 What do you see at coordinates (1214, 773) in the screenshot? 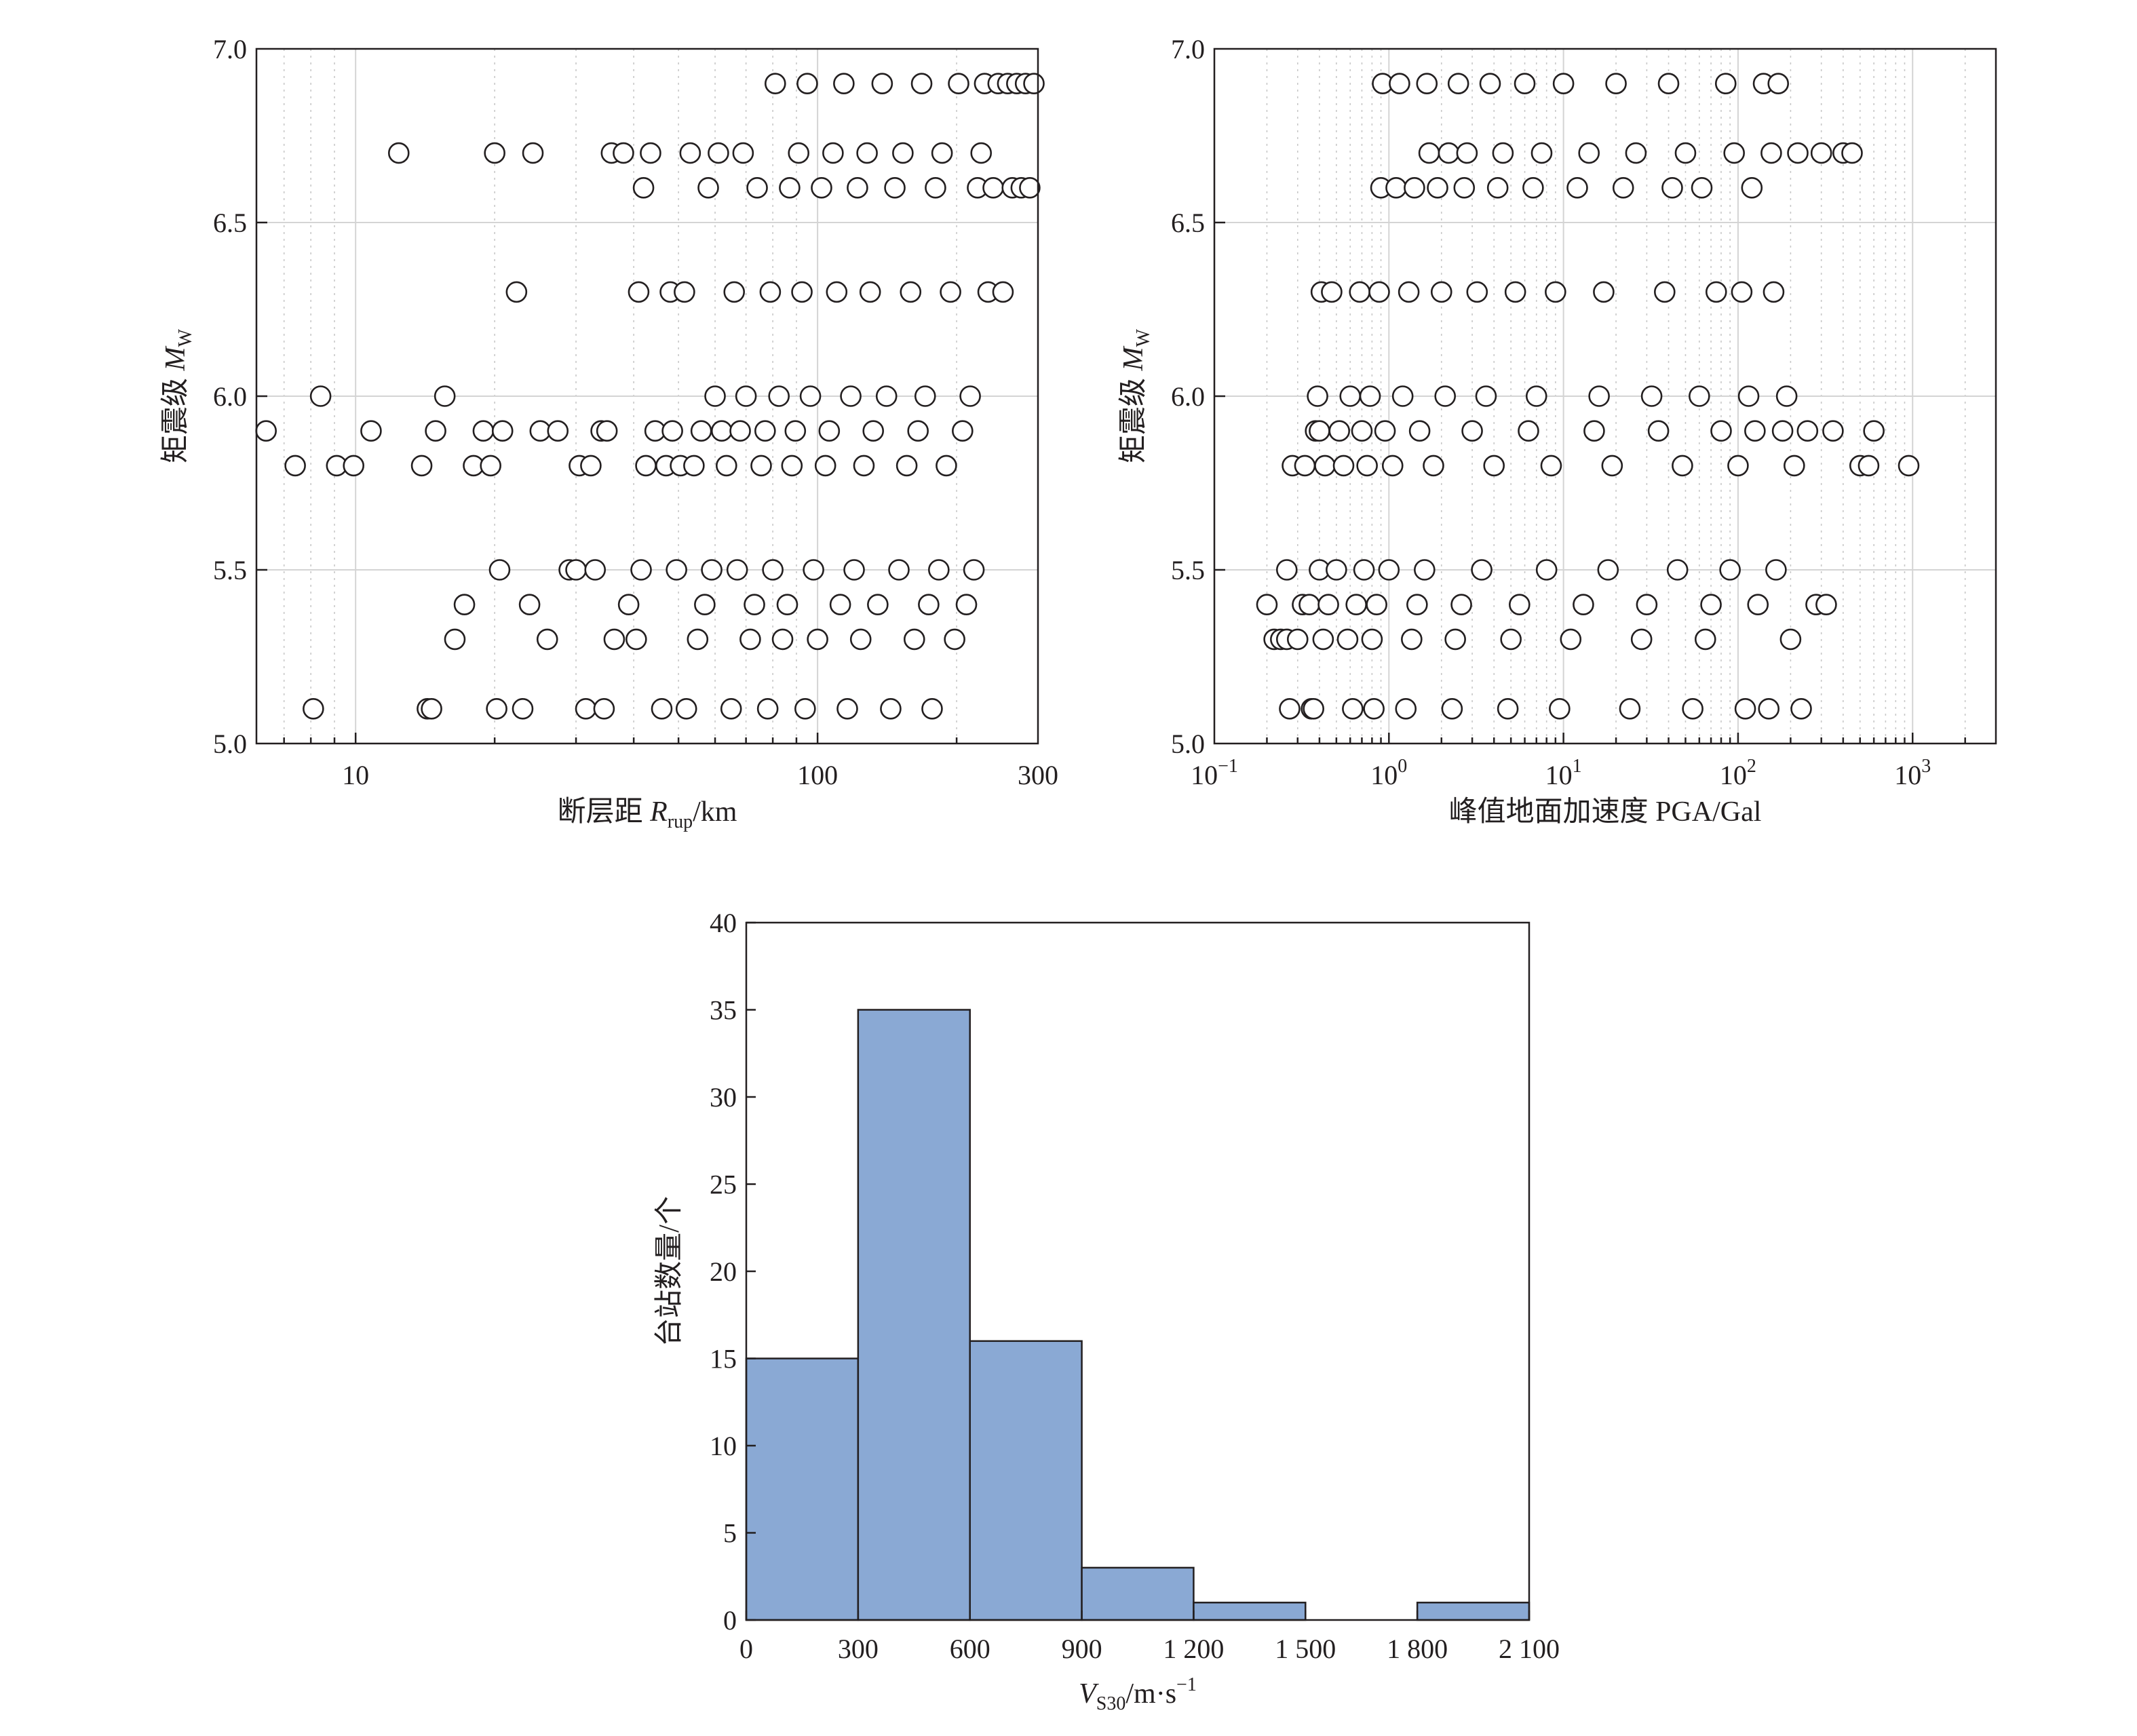
I see `x-tick-label: 10−1` at bounding box center [1214, 773].